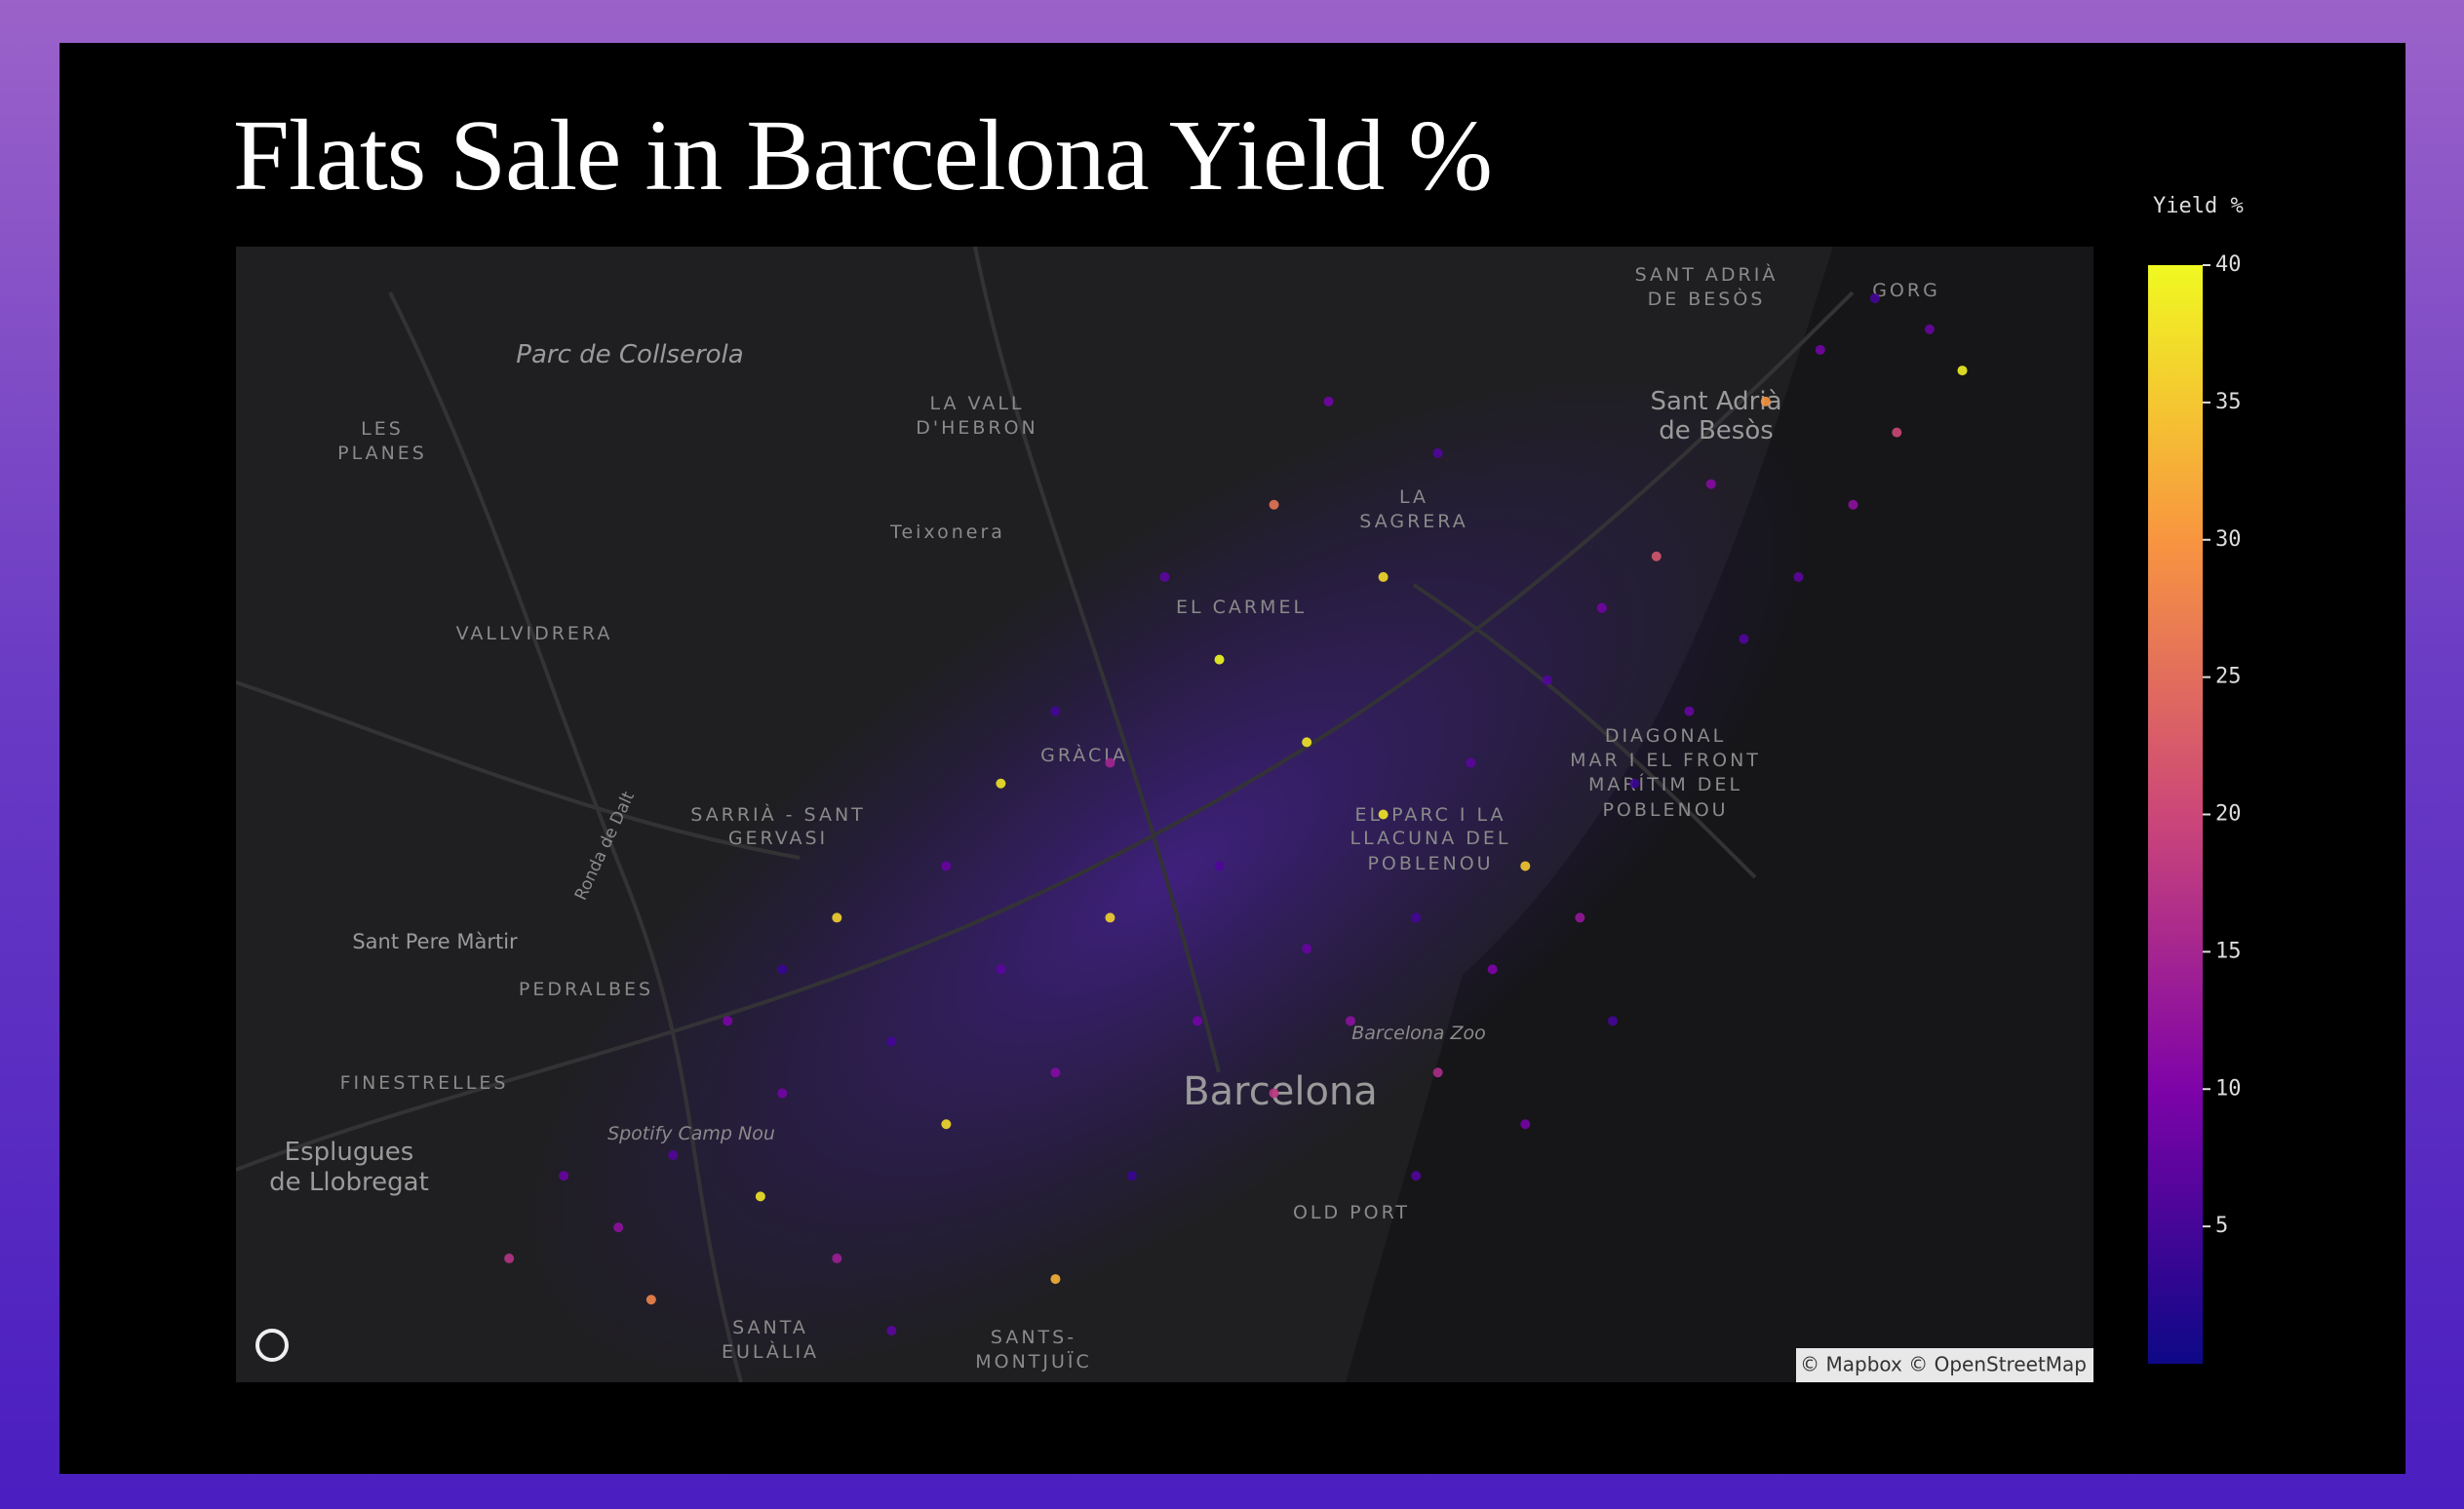 The width and height of the screenshot is (2464, 1509). Describe the element at coordinates (2199, 206) in the screenshot. I see `colorbar-title: Yield %` at that location.